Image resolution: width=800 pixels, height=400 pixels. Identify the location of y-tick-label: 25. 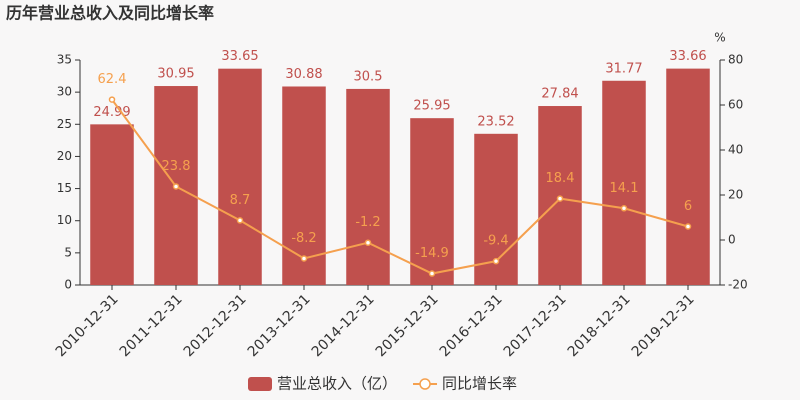
(64, 124).